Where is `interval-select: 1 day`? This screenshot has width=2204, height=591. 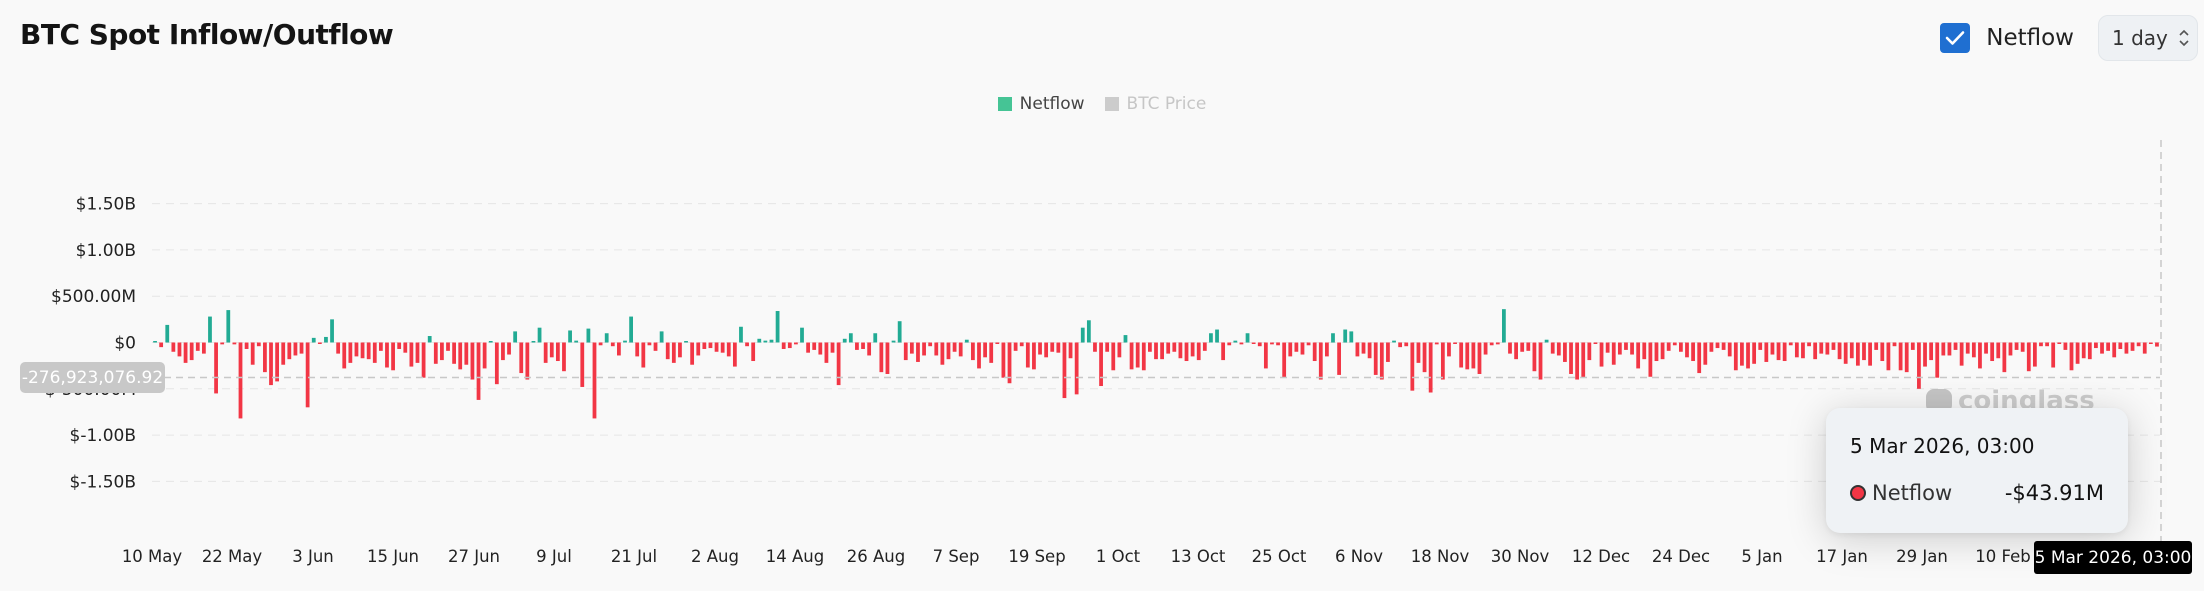 interval-select: 1 day is located at coordinates (2148, 38).